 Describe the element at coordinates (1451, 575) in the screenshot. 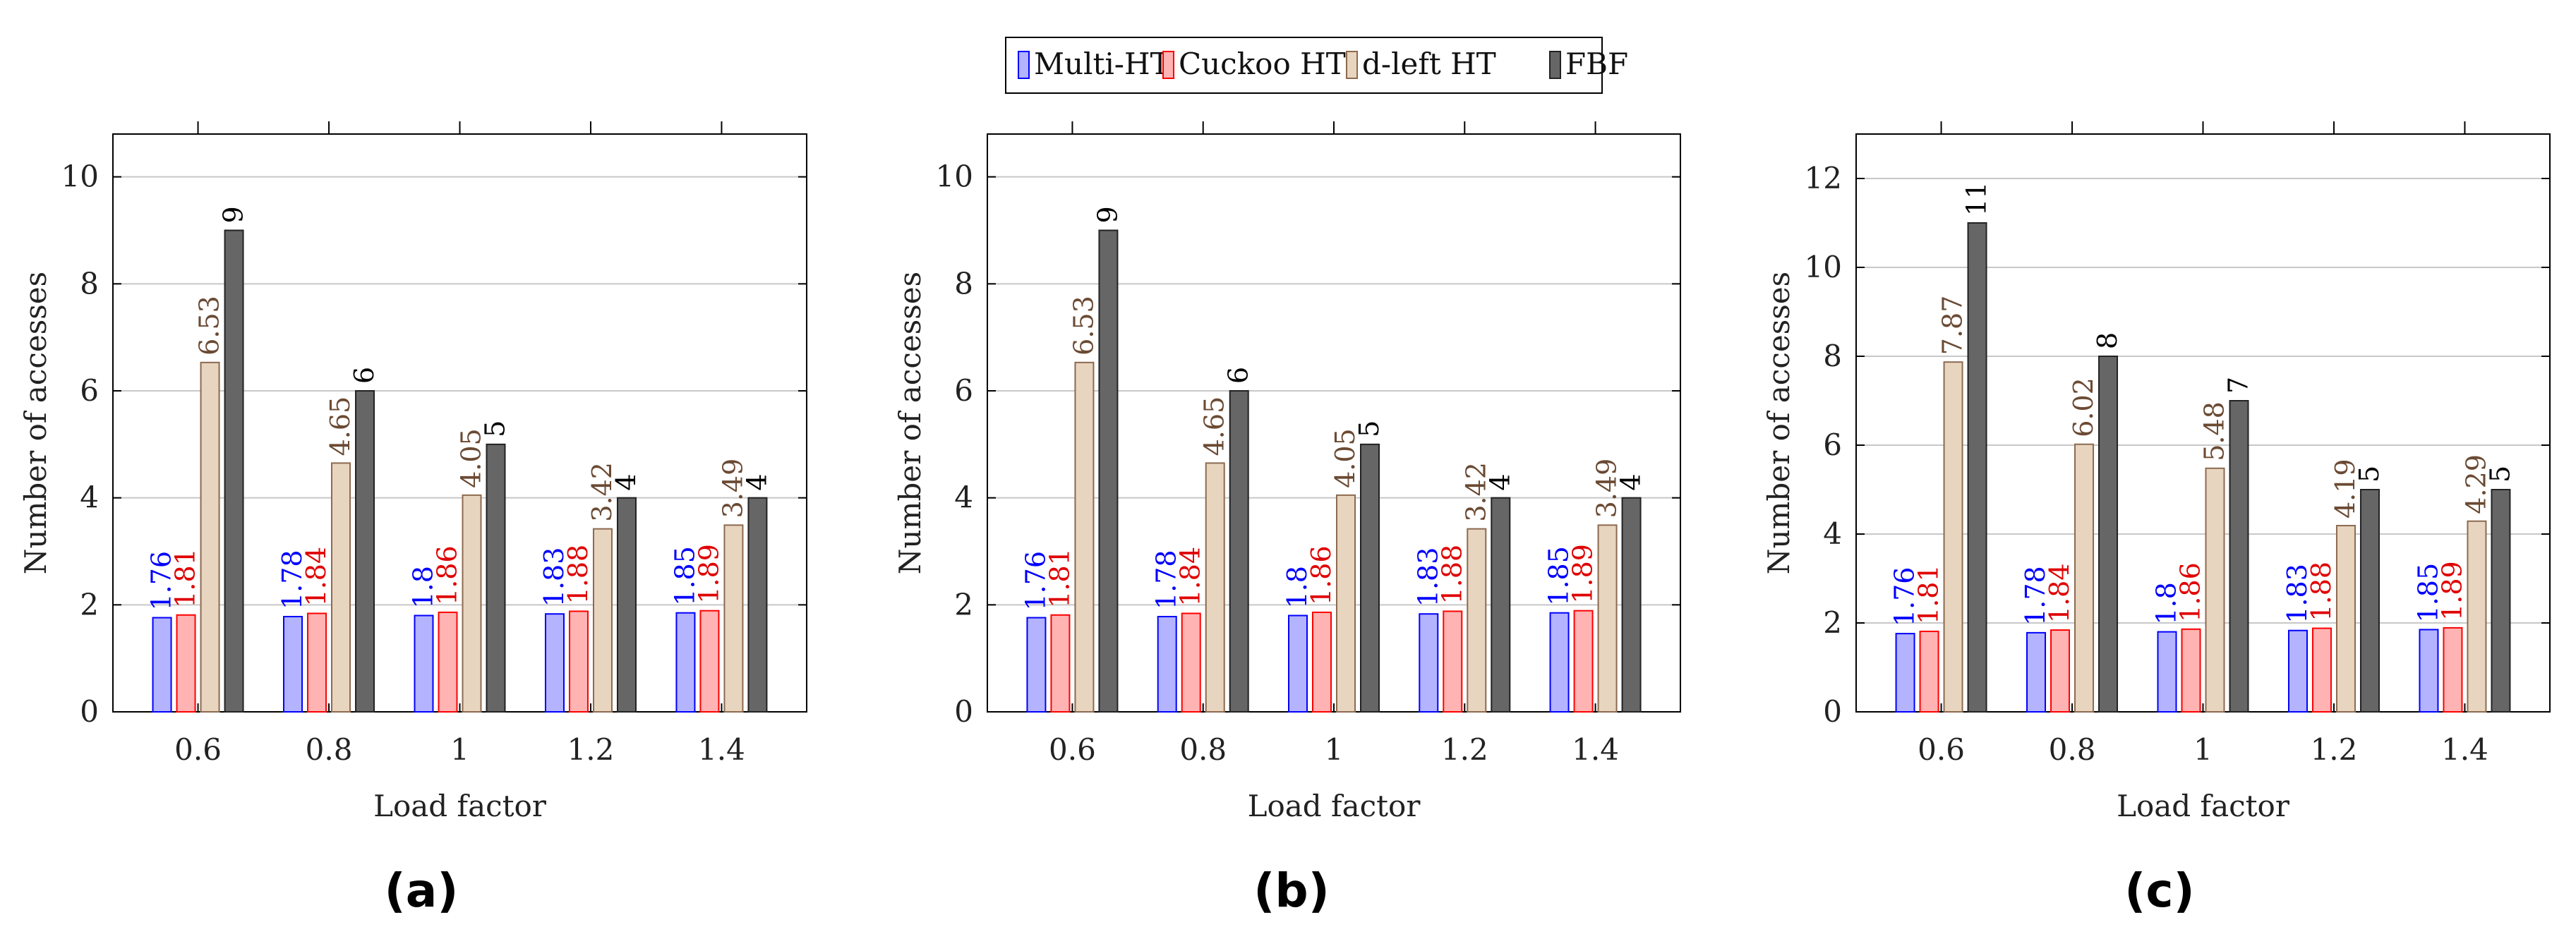

I see `data-label: 1.88` at that location.